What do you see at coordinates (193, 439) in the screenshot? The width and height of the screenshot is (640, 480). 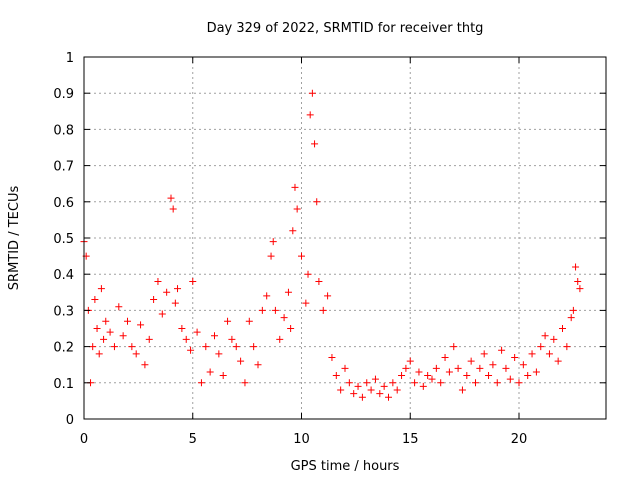 I see `x-tick-label: 5` at bounding box center [193, 439].